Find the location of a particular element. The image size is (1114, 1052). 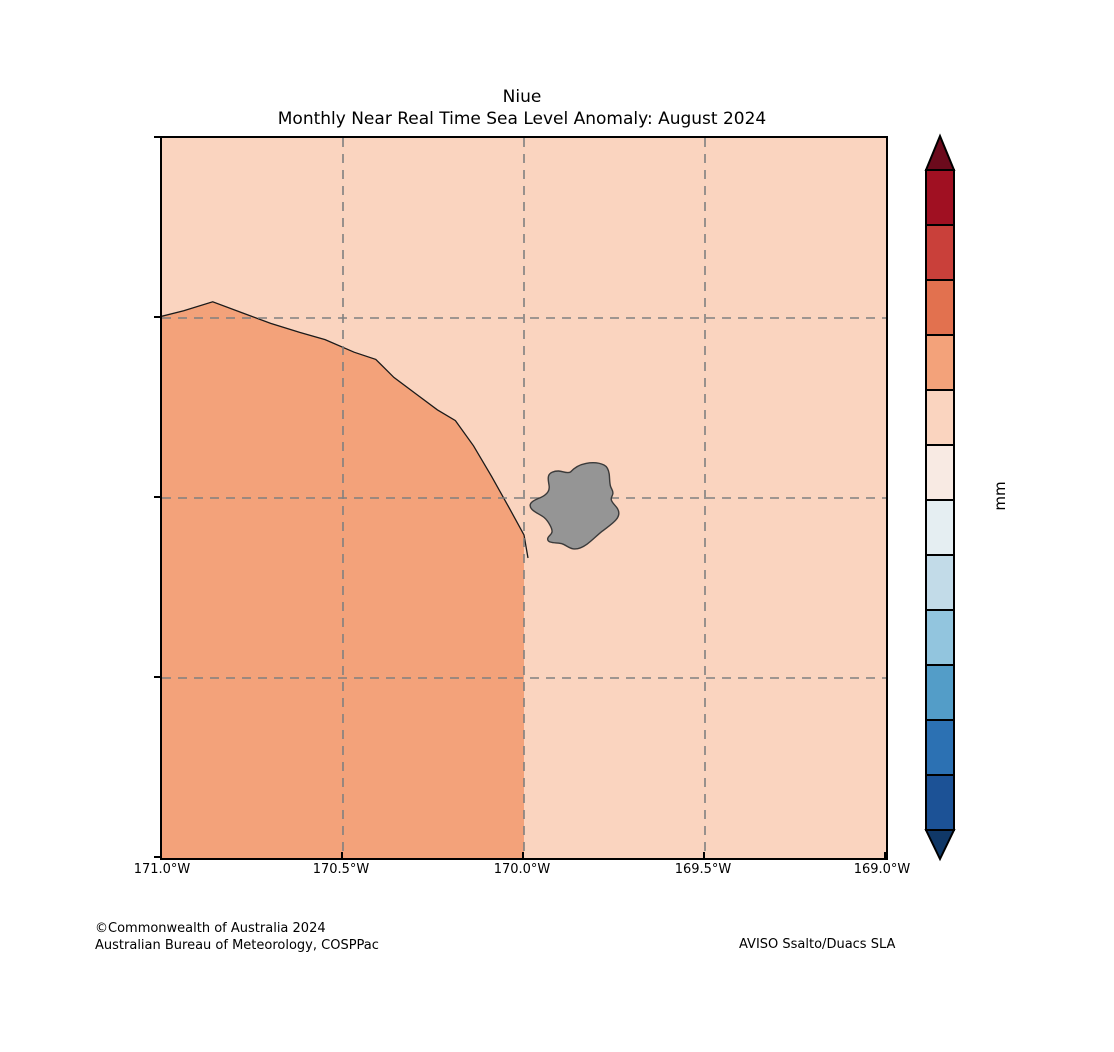

xtick-mark-170-5w is located at coordinates (342, 855).